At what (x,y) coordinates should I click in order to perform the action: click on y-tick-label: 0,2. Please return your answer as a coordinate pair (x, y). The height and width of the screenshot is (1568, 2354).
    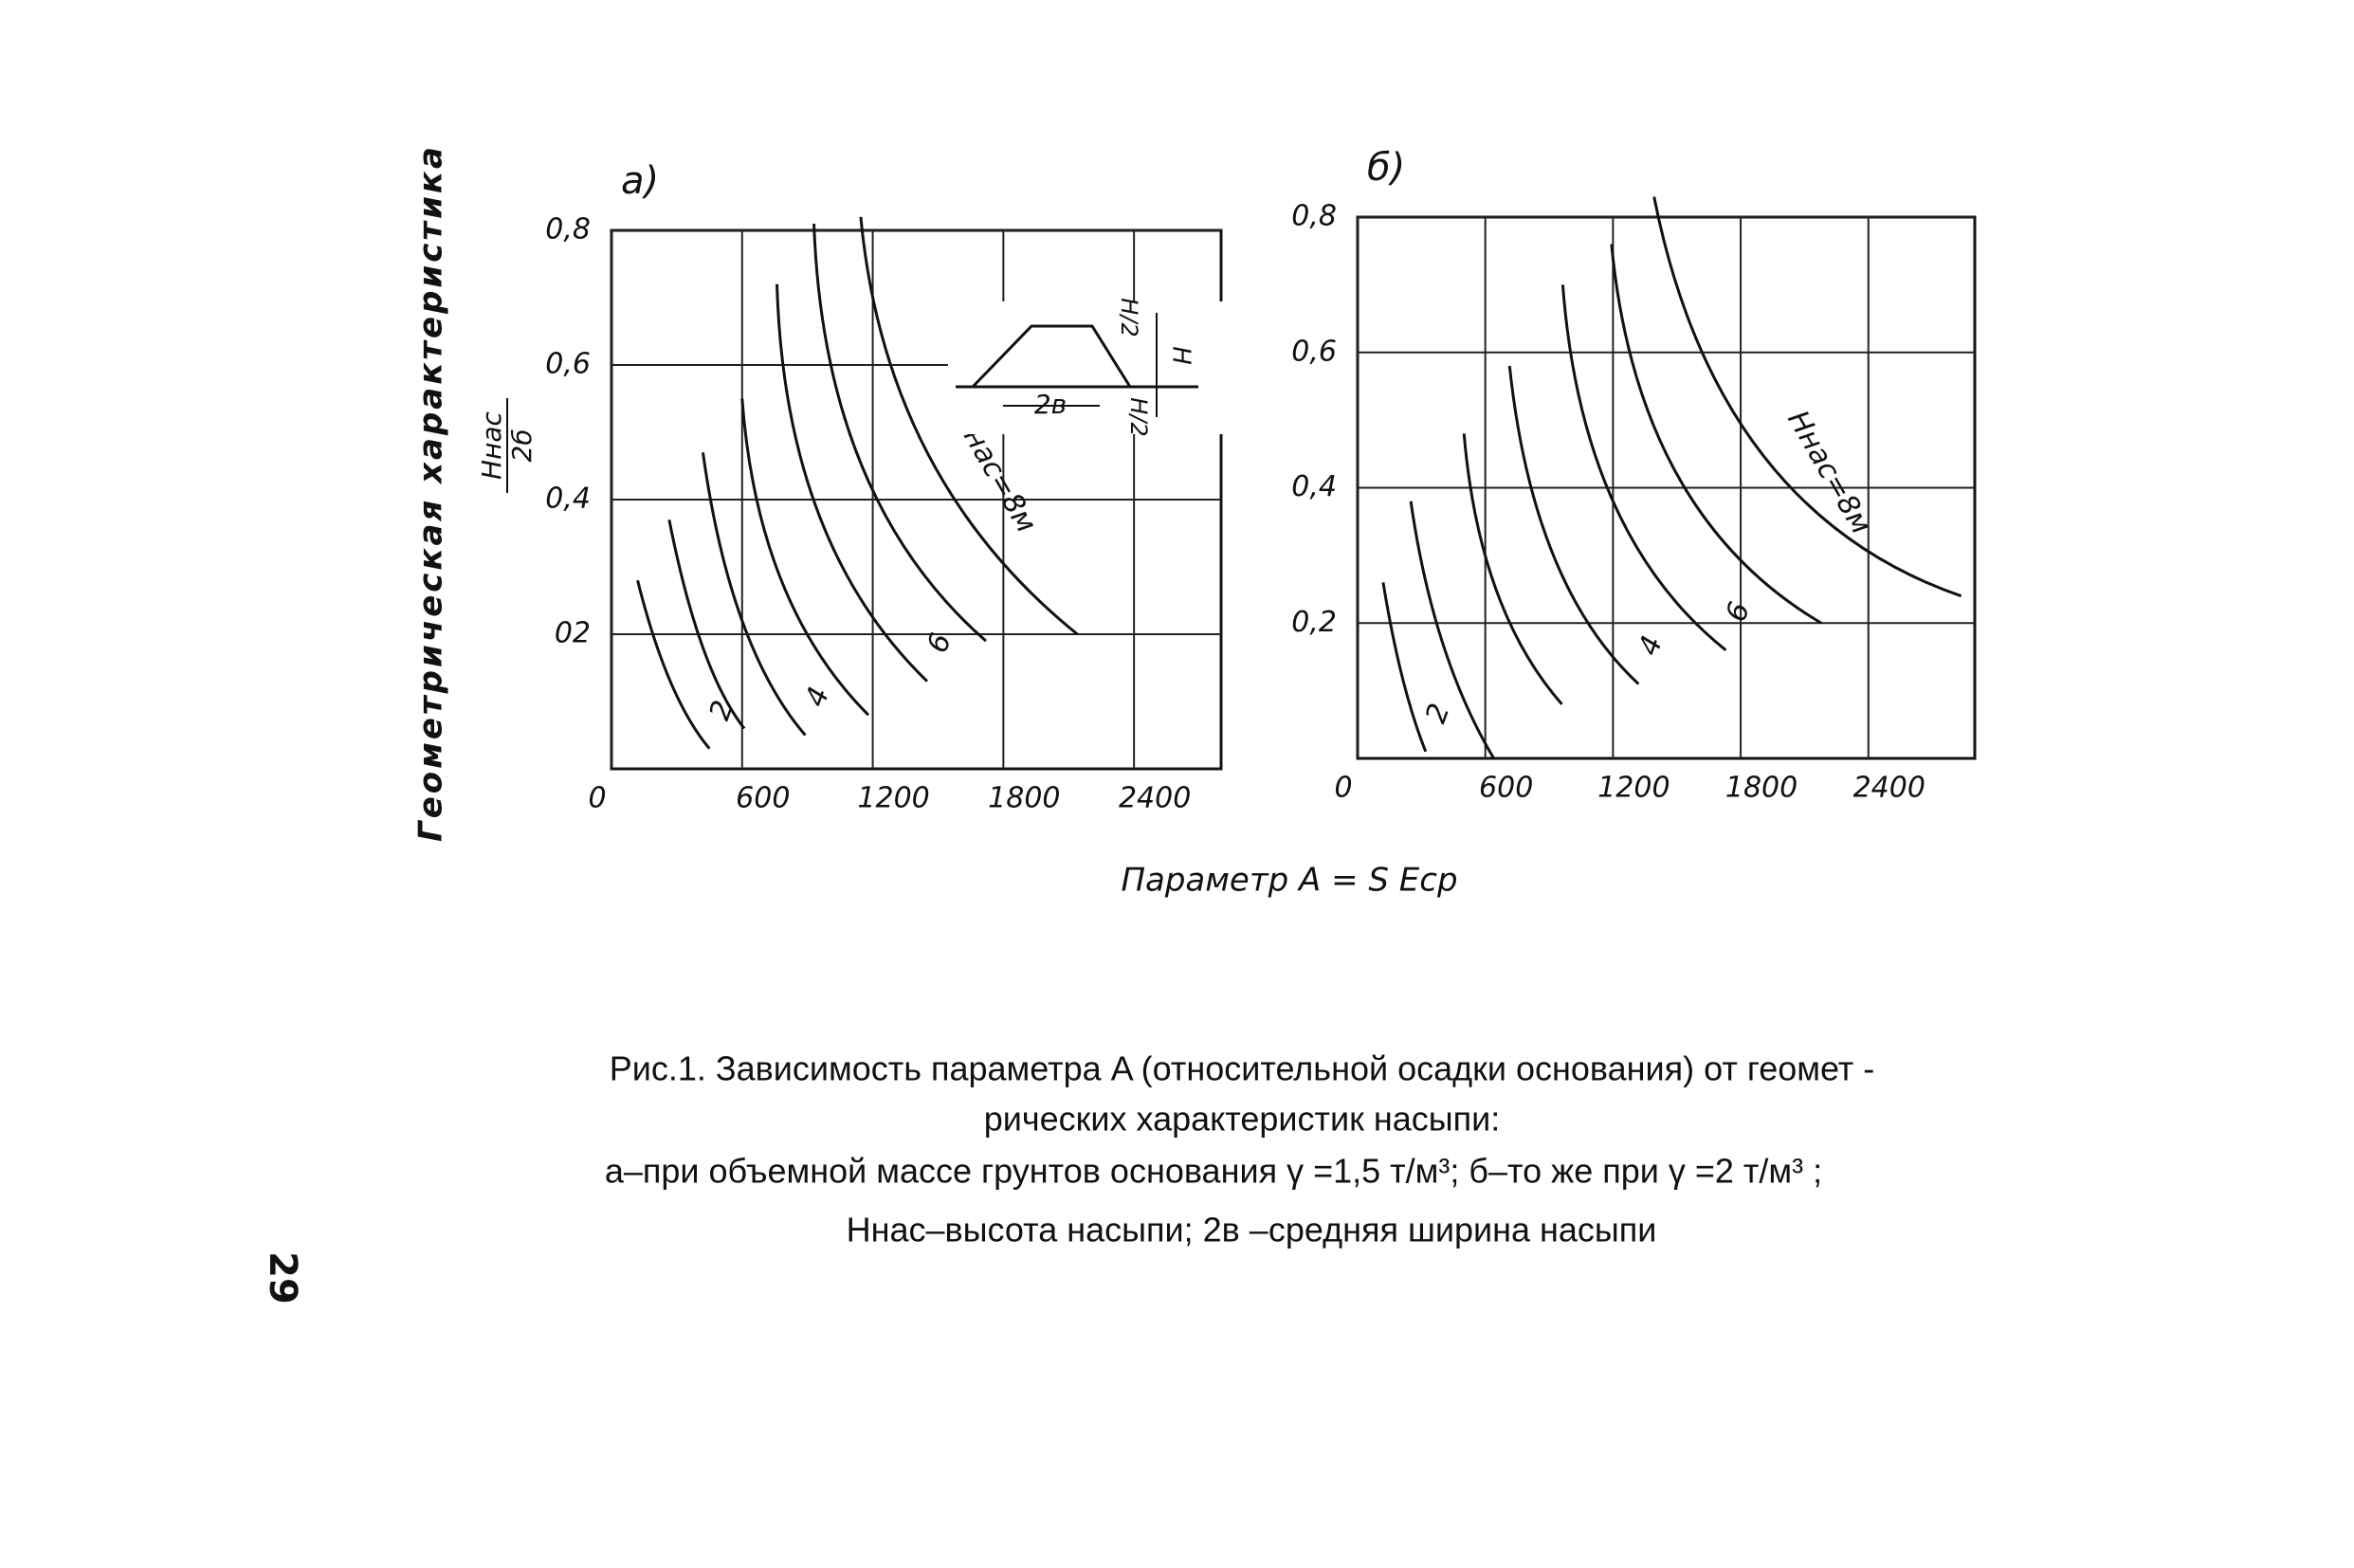
    Looking at the image, I should click on (1314, 622).